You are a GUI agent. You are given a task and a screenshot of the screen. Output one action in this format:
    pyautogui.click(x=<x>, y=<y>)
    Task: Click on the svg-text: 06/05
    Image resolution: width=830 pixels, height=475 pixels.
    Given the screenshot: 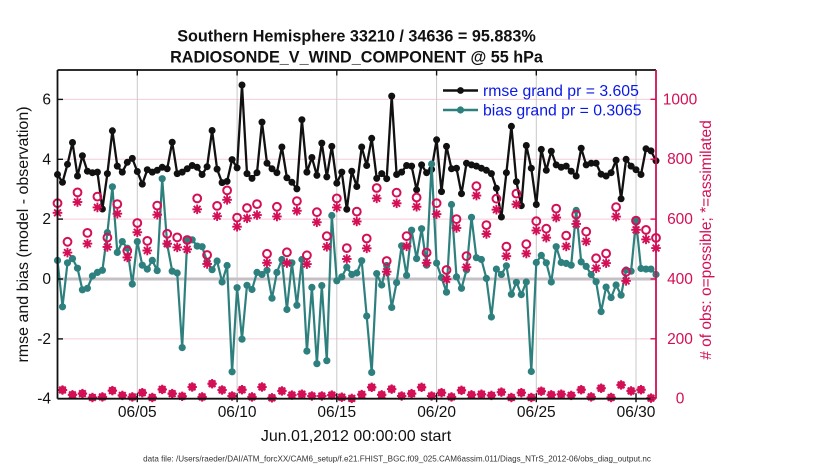 What is the action you would take?
    pyautogui.click(x=137, y=412)
    